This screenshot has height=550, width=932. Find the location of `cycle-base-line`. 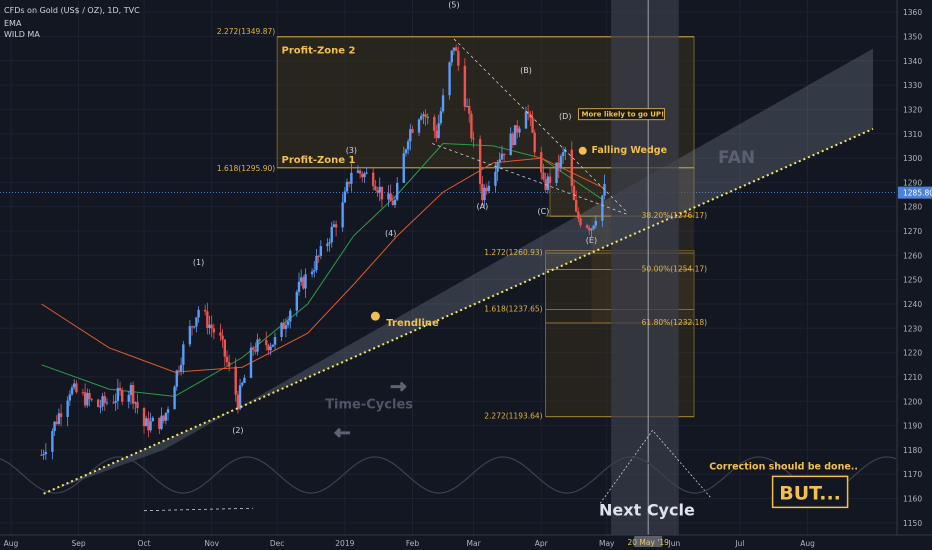

cycle-base-line is located at coordinates (199, 509).